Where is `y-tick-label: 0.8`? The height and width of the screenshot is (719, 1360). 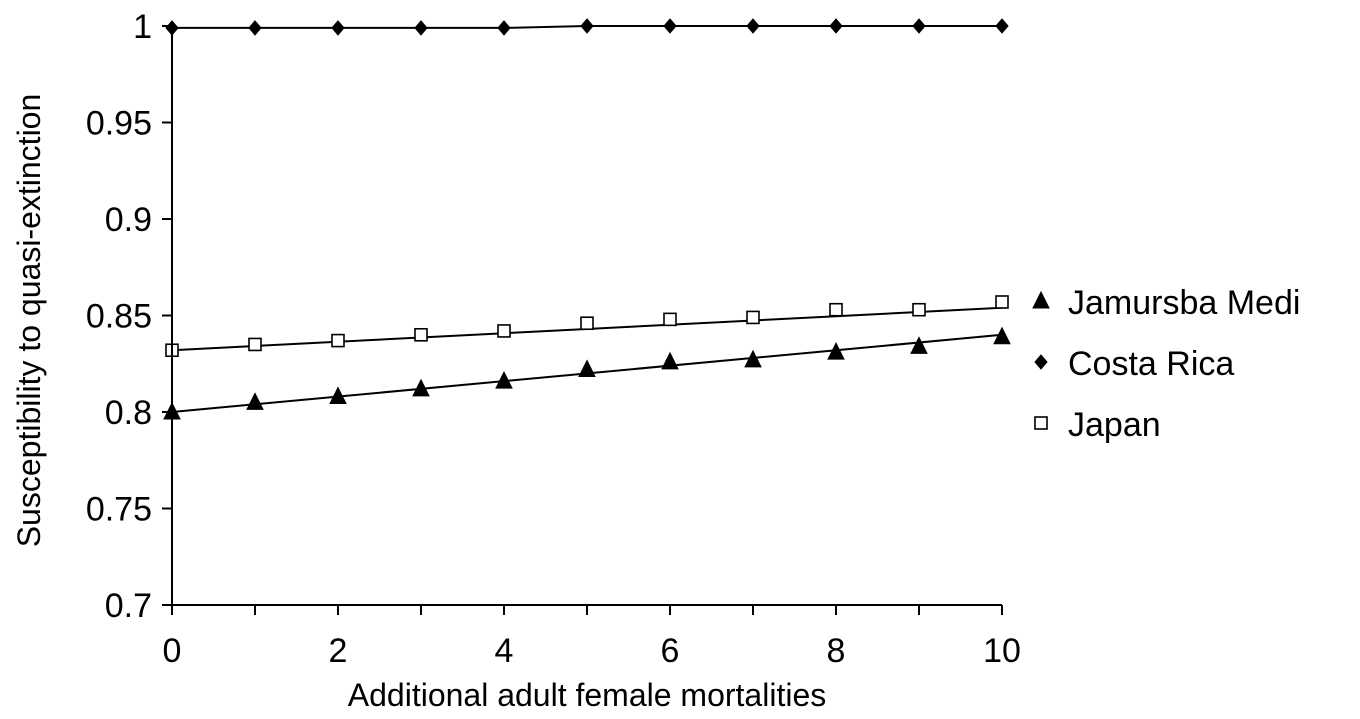
y-tick-label: 0.8 is located at coordinates (128, 413).